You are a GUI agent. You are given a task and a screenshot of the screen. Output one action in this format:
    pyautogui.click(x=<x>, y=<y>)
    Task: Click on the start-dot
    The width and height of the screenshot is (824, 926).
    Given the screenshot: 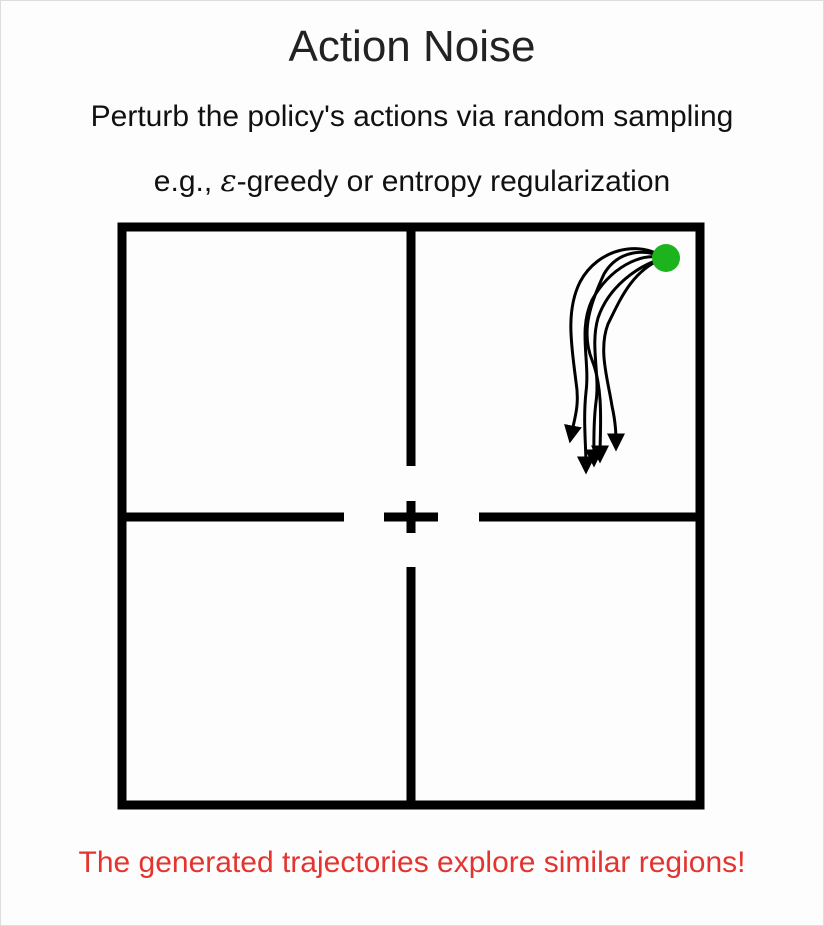 What is the action you would take?
    pyautogui.click(x=666, y=258)
    